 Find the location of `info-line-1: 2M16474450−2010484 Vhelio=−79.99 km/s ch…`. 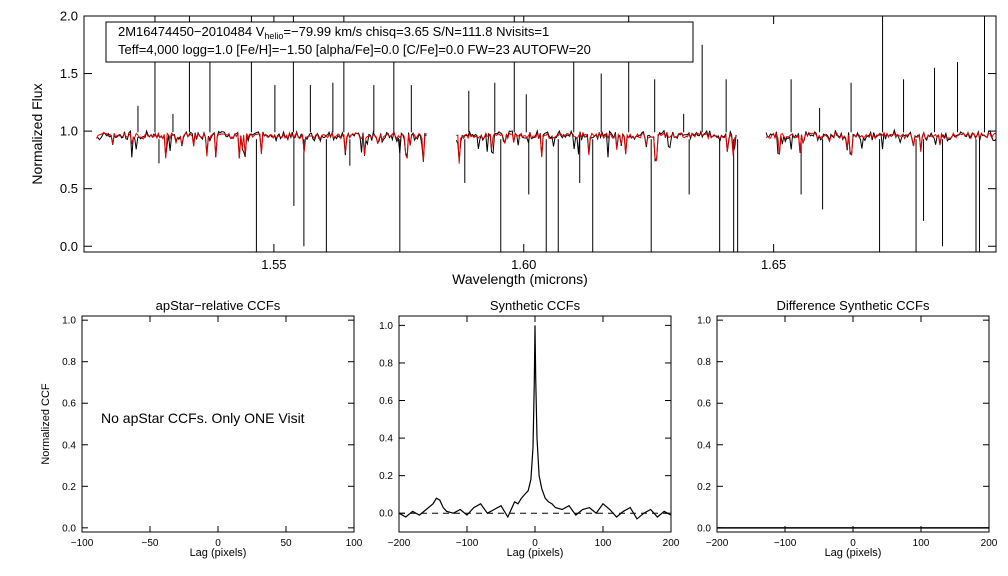

info-line-1: 2M16474450−2010484 Vhelio=−79.99 km/s ch… is located at coordinates (333, 32).